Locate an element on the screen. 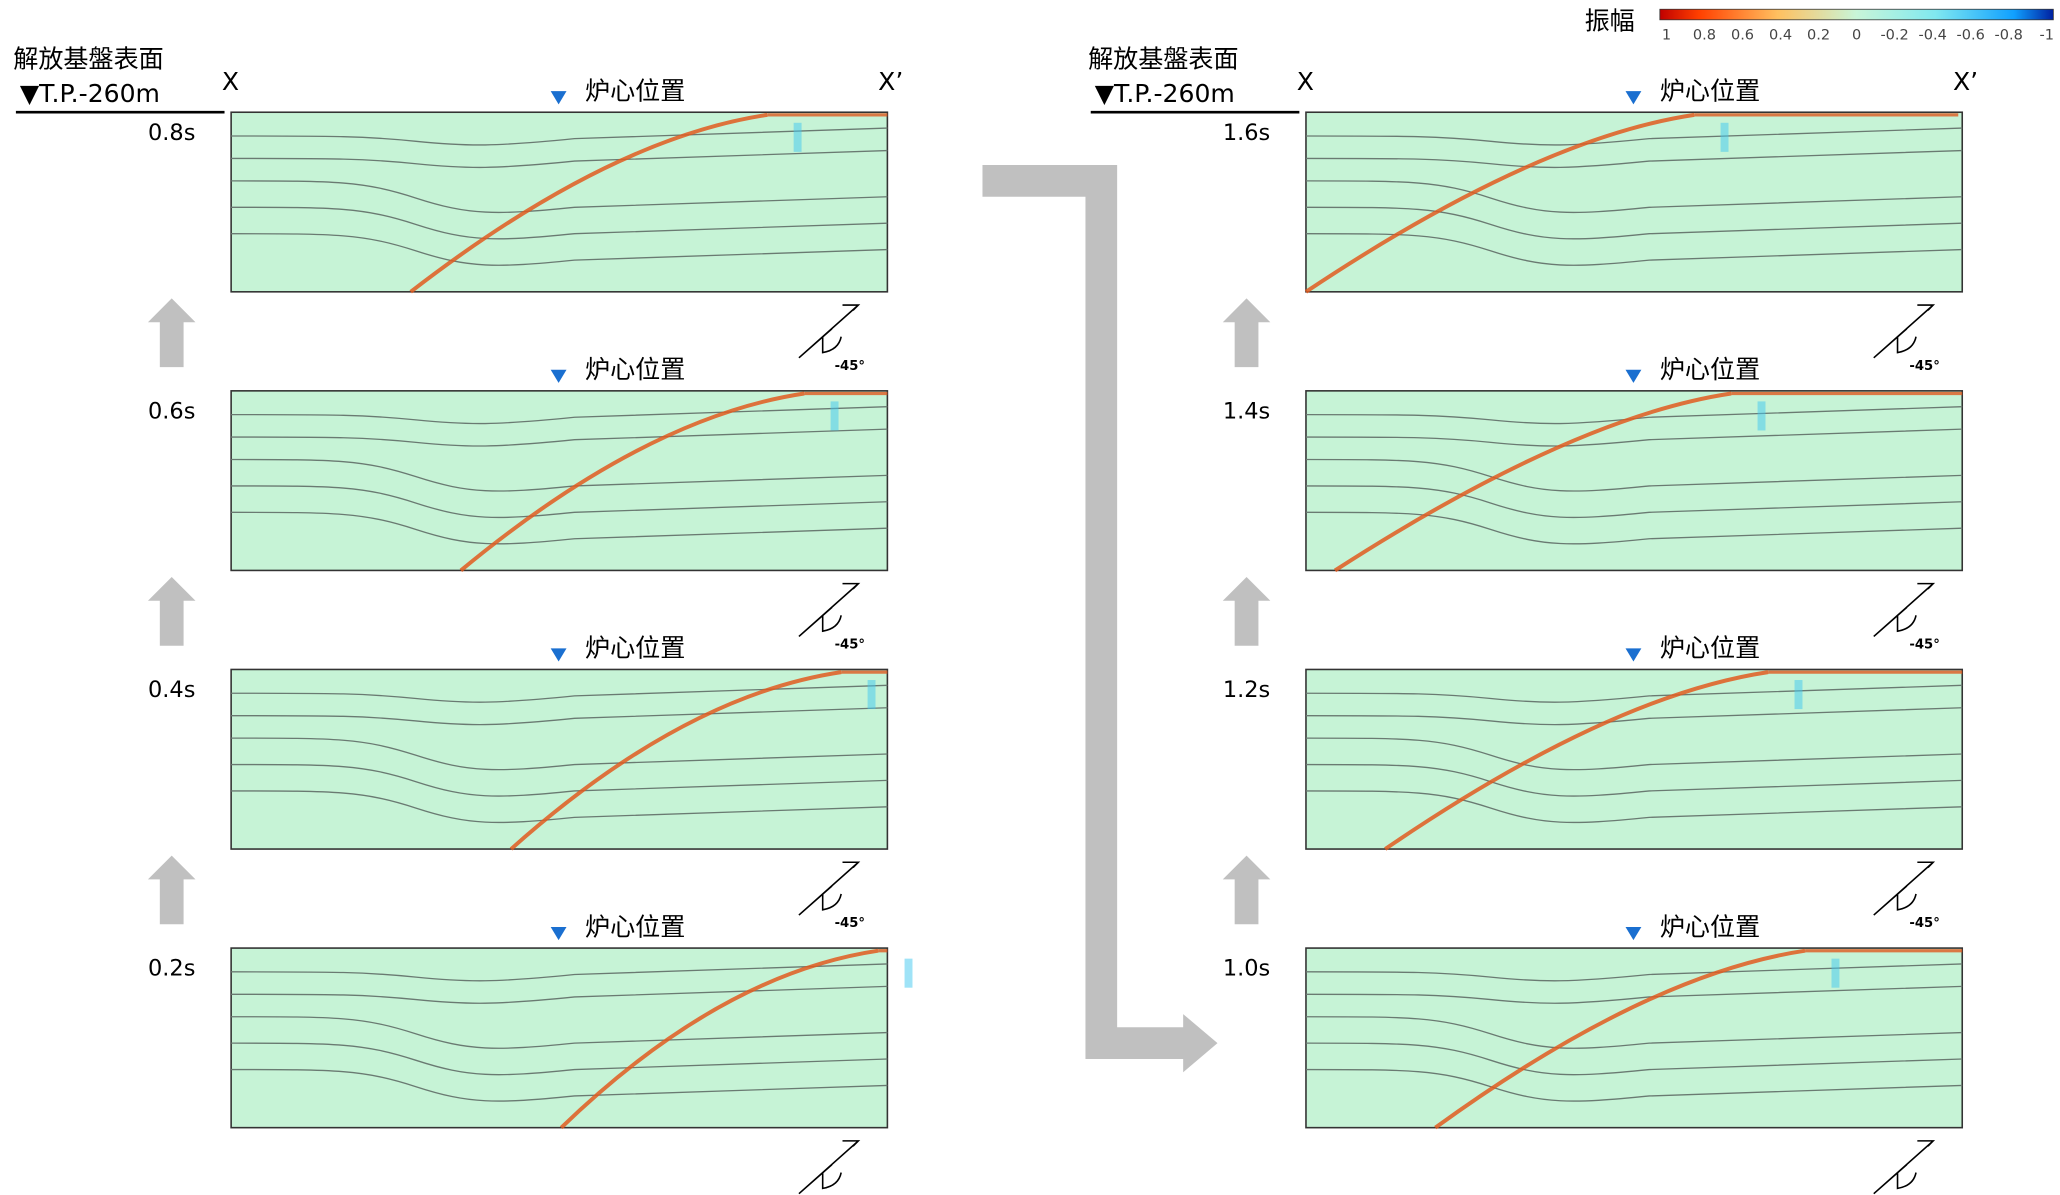 This screenshot has width=2060, height=1195. time-label: 0.4s is located at coordinates (171, 690).